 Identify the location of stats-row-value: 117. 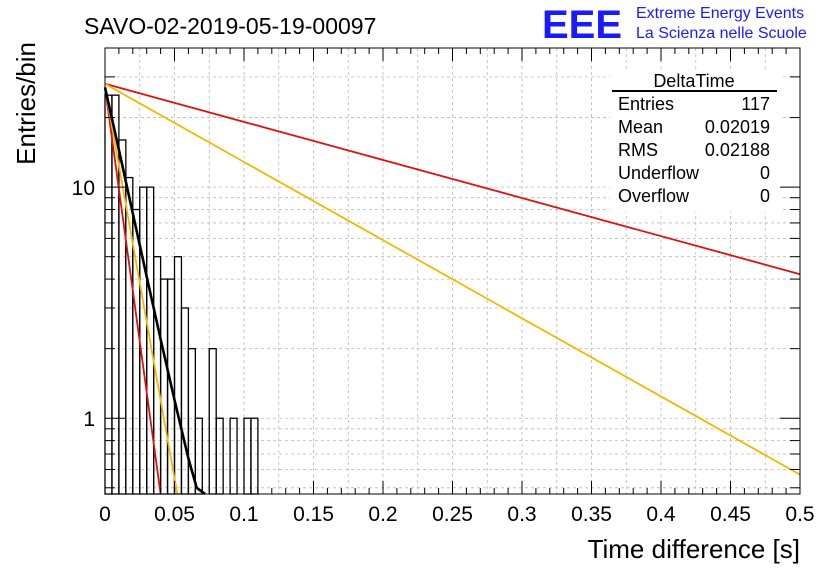
(755, 104).